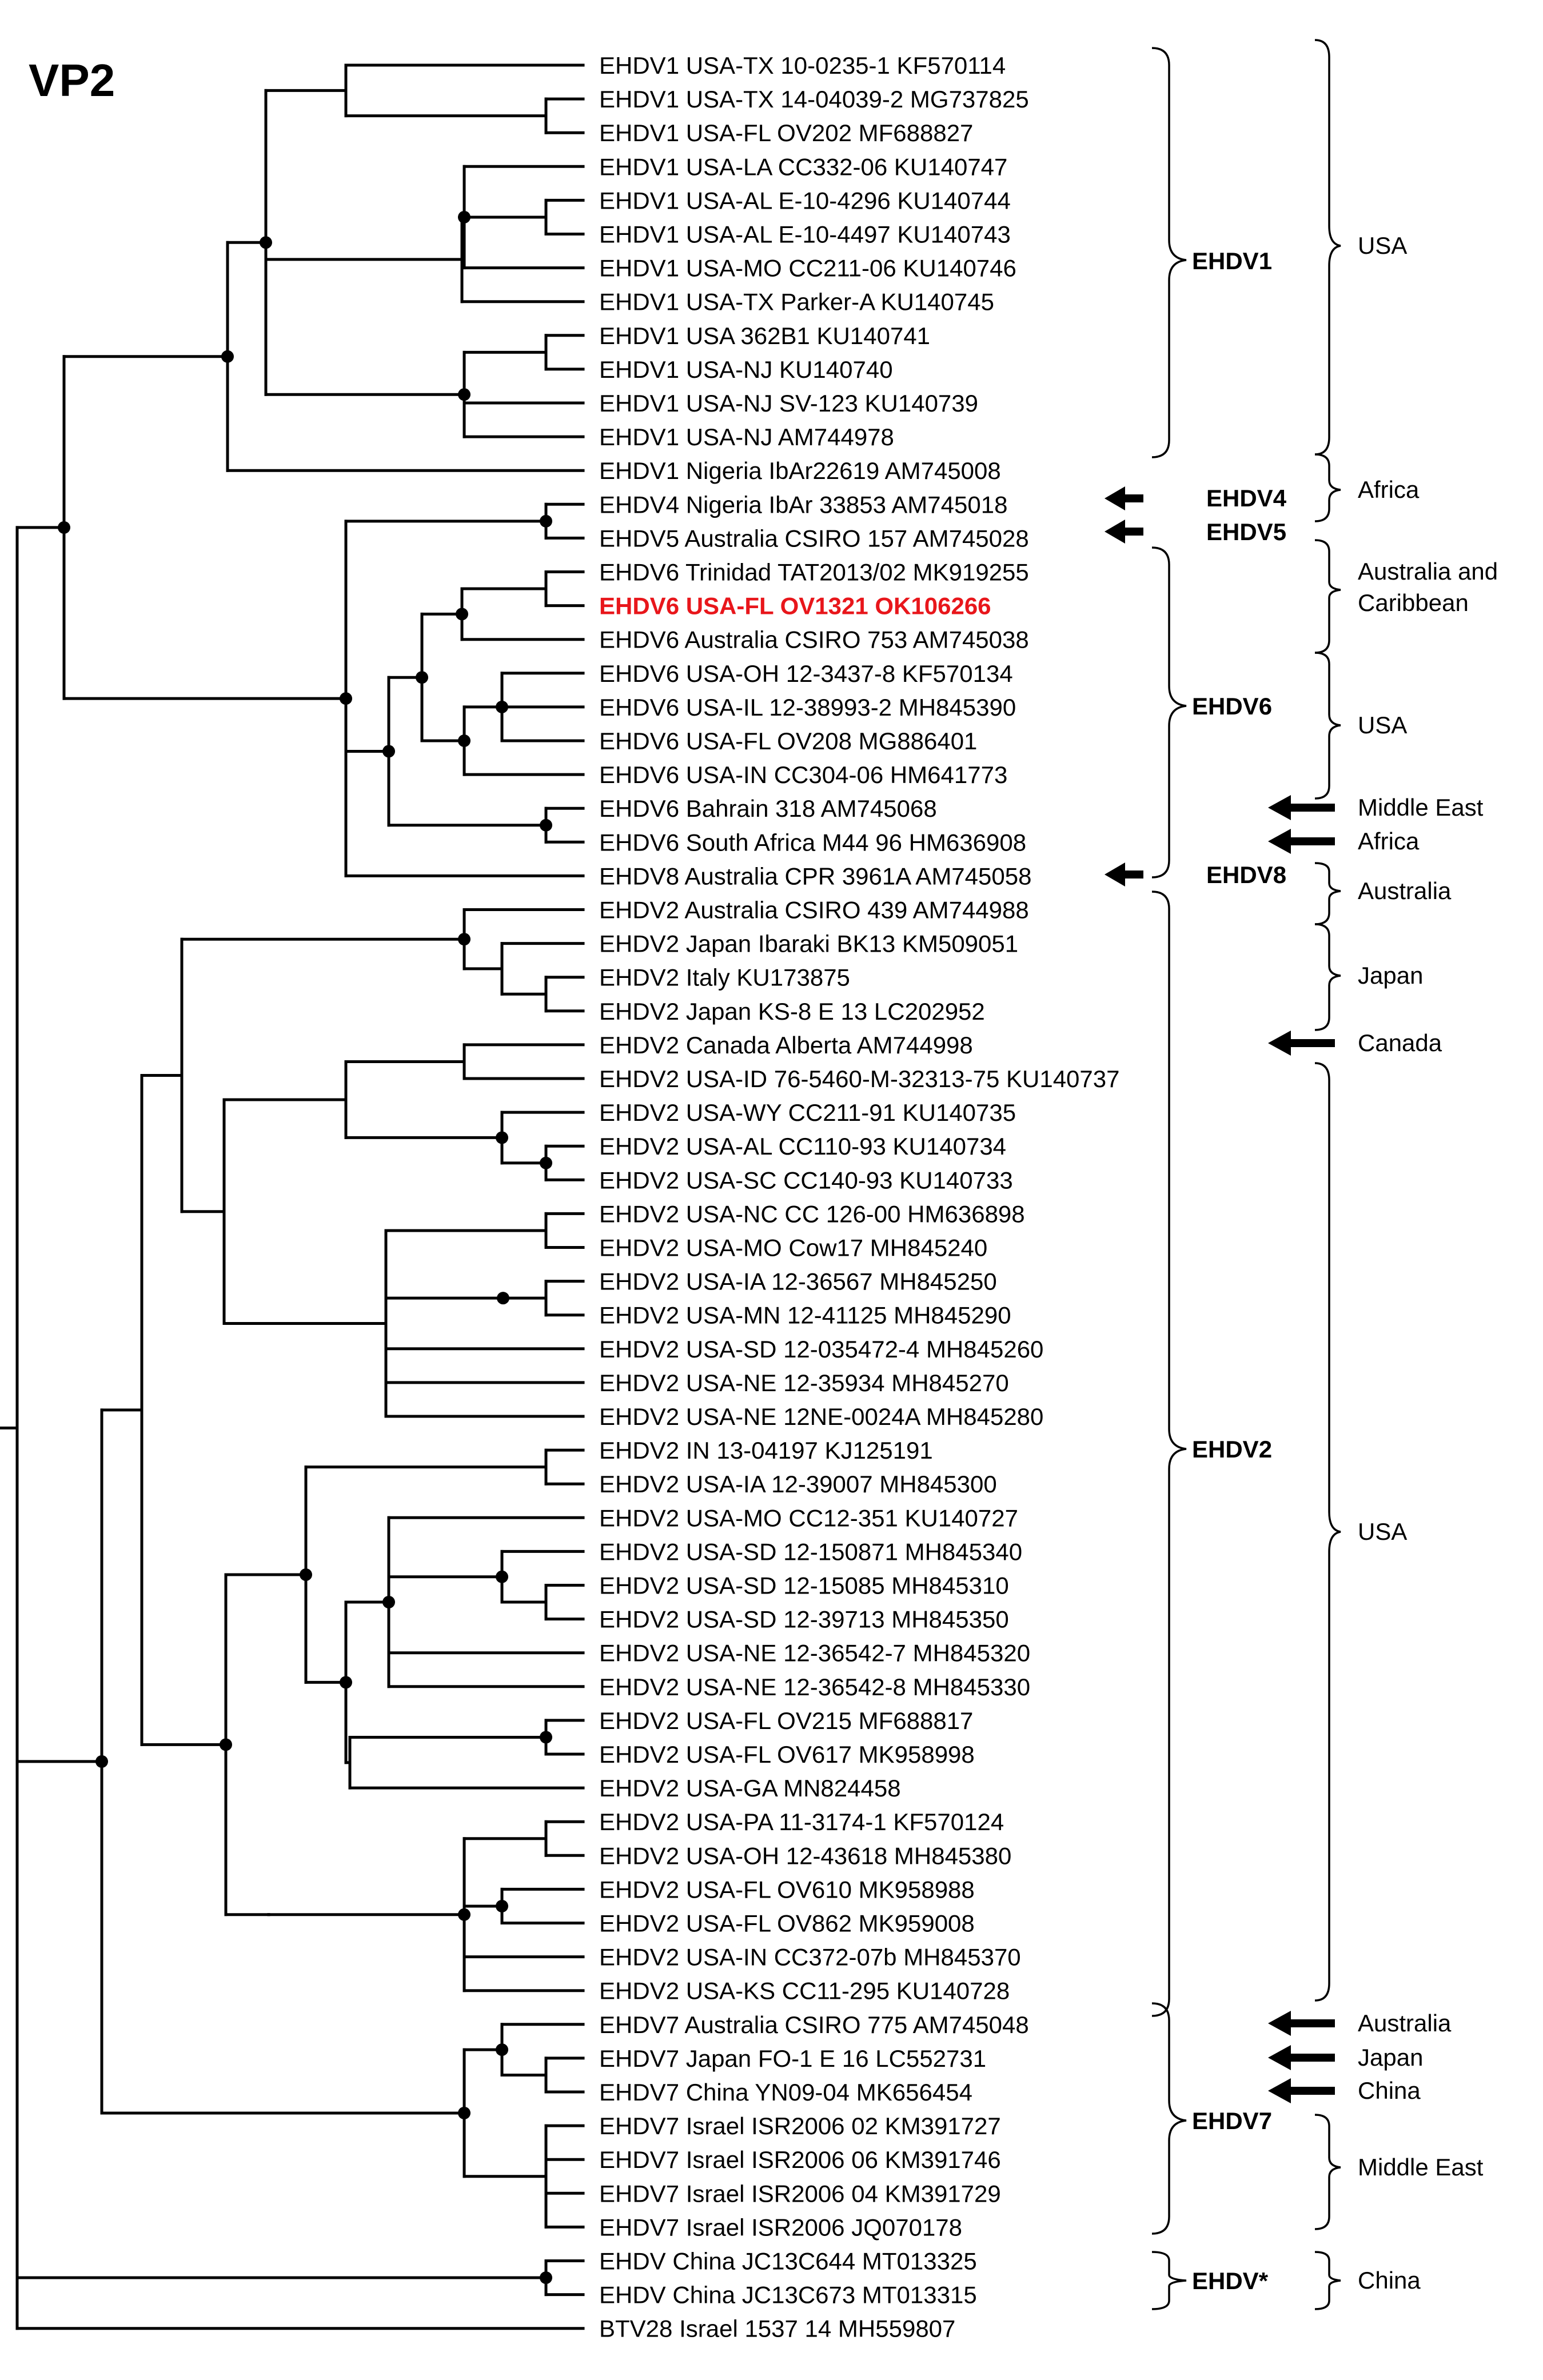 The height and width of the screenshot is (2380, 1543). I want to click on leaf-label: EHDV7 Japan FO-1 E 16 LC552731, so click(792, 2058).